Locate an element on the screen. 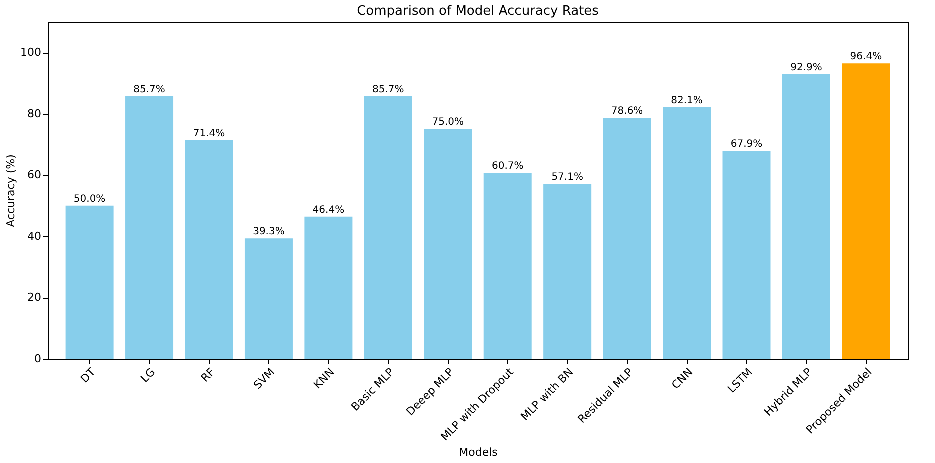  y-tick-label: 100 is located at coordinates (31, 53).